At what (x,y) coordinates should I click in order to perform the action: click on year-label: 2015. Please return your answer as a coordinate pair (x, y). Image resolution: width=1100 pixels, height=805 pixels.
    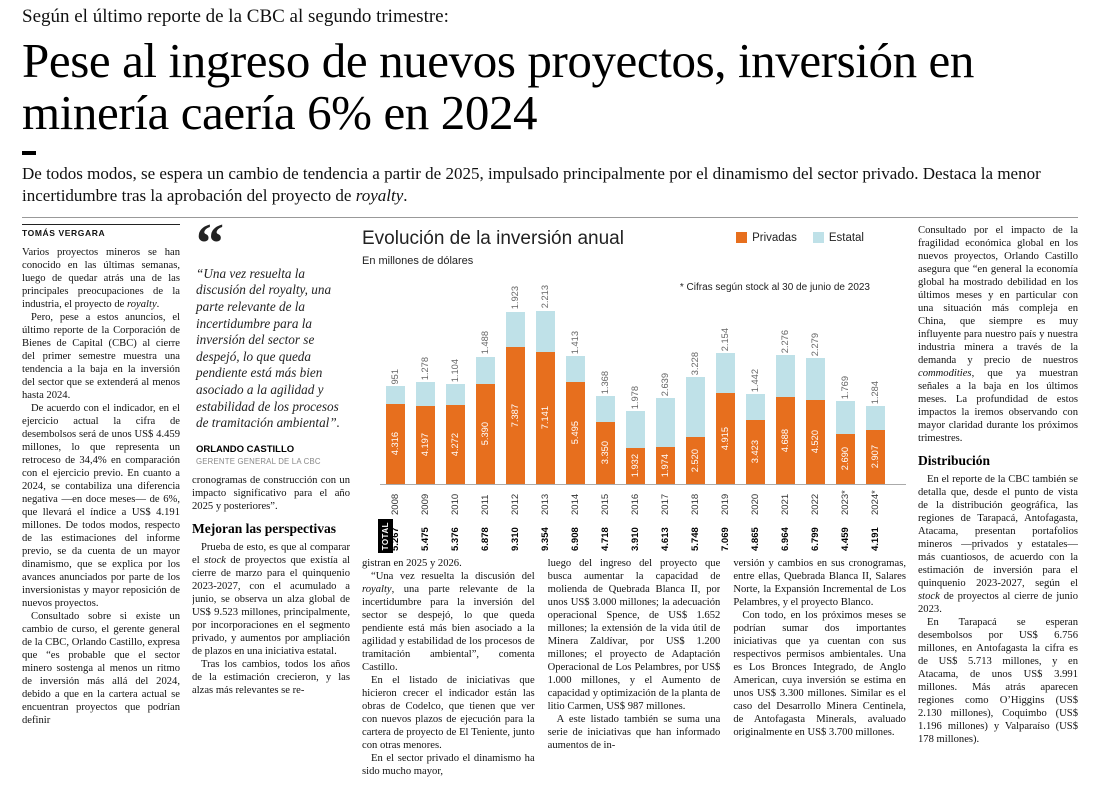
    Looking at the image, I should click on (605, 504).